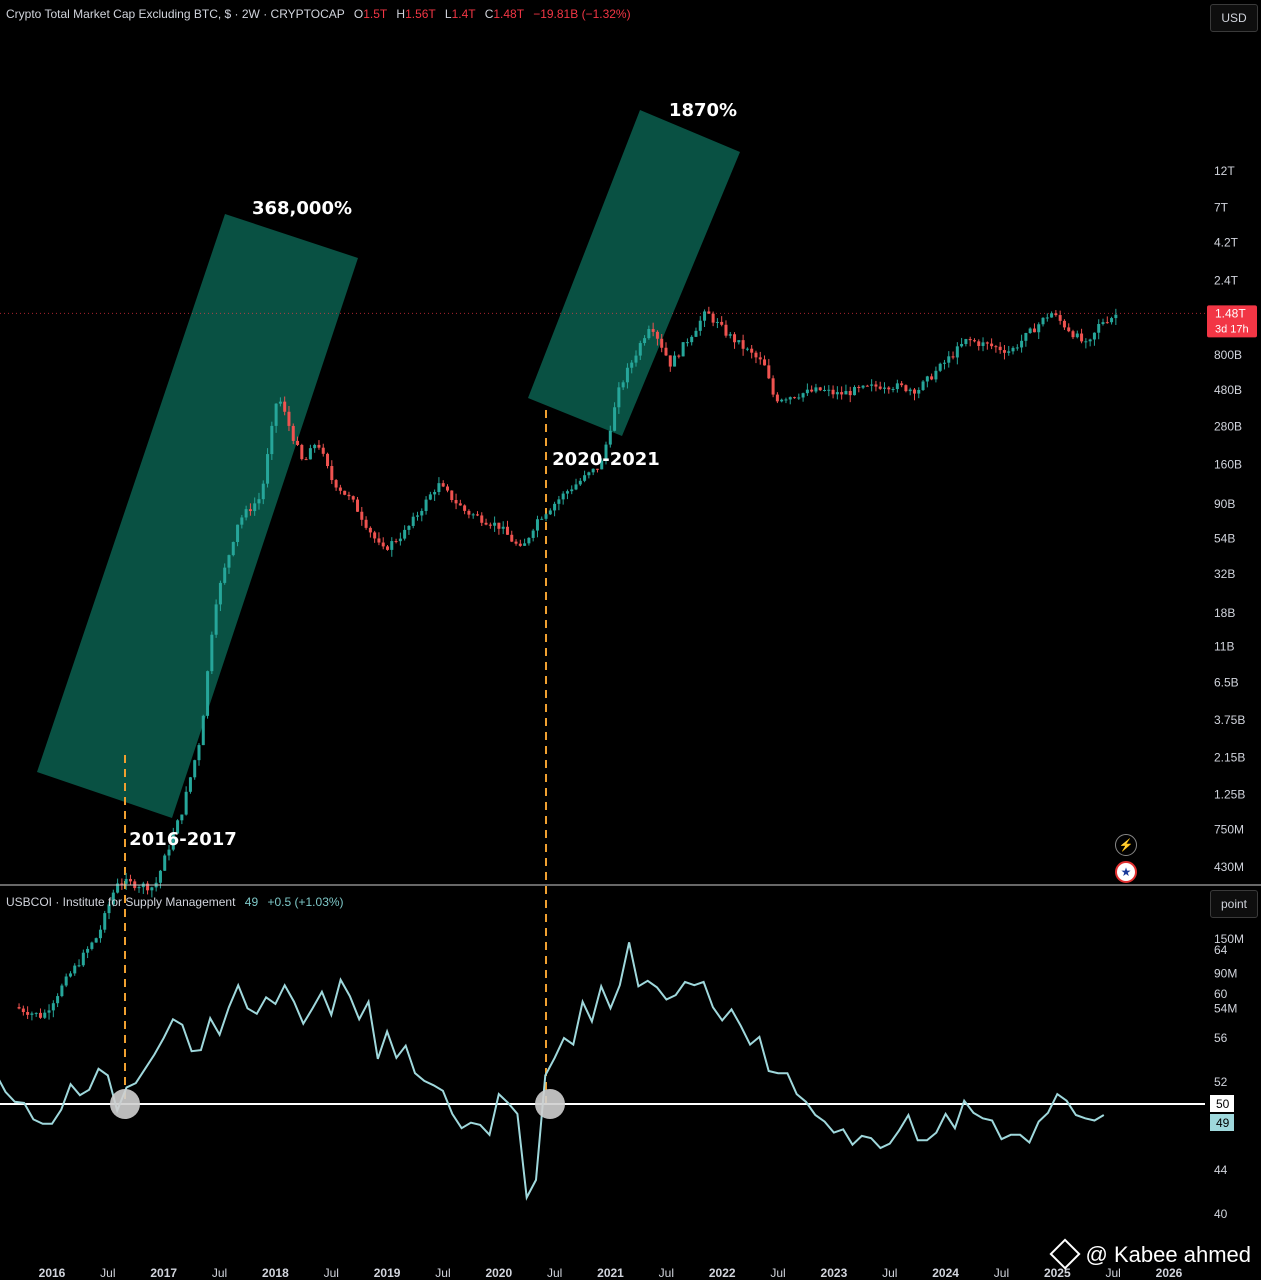 The image size is (1261, 1280). I want to click on pmi-last-tag-value: 49, so click(1223, 1123).